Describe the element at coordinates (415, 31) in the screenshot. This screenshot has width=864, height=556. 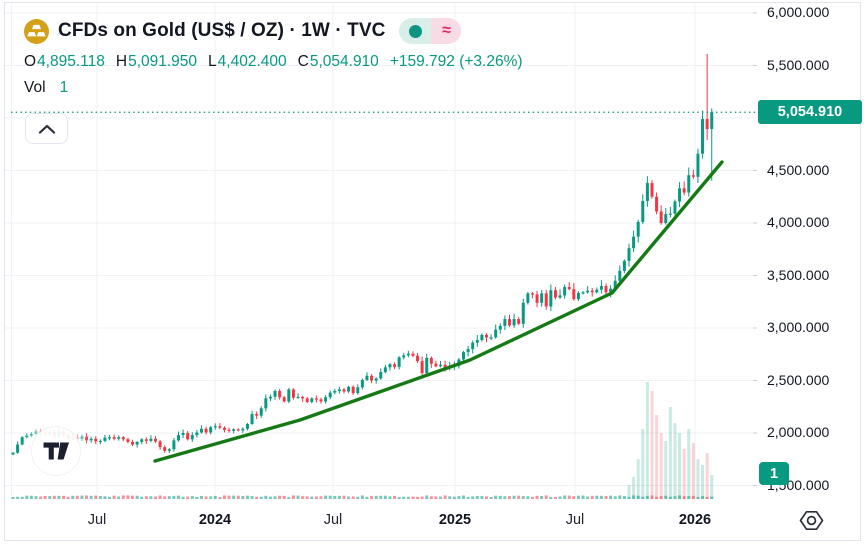
I see `market-status-dot-icon` at that location.